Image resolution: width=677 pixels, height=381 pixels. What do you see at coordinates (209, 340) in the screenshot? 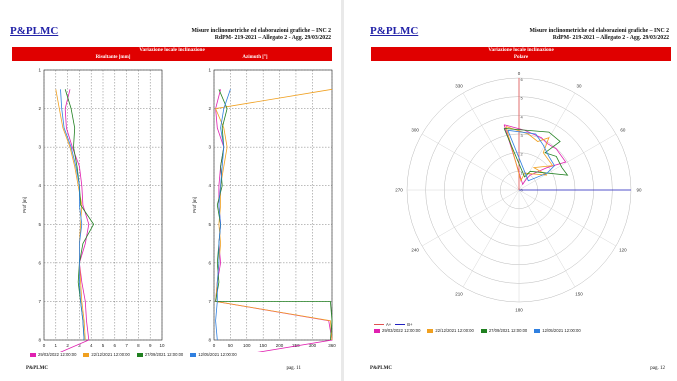
I see `y-tick-label: 8` at bounding box center [209, 340].